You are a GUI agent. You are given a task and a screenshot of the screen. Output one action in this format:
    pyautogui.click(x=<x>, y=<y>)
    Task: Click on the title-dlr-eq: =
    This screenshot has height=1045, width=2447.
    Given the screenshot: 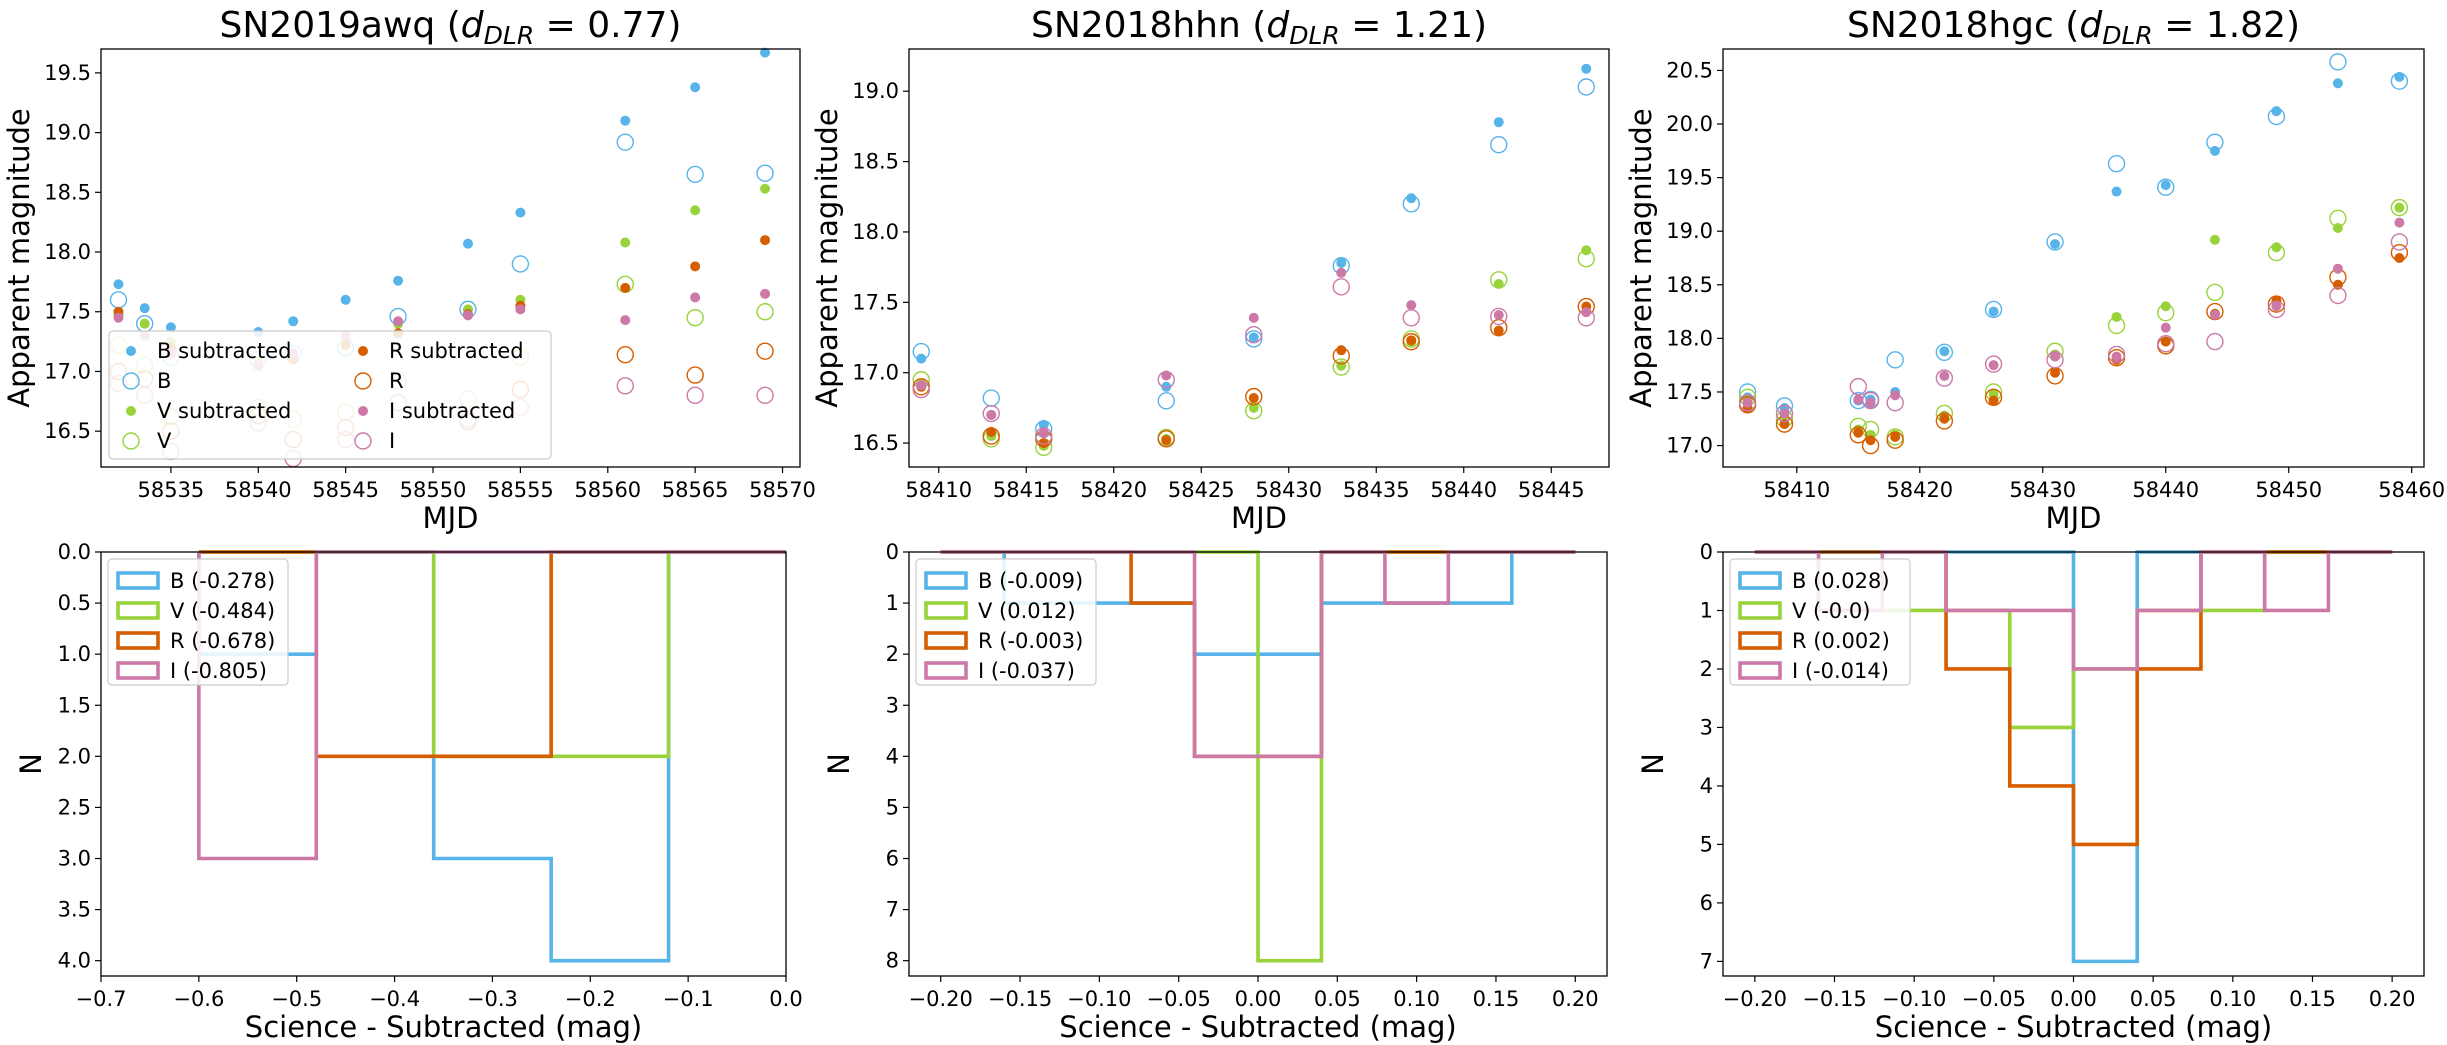 What is the action you would take?
    pyautogui.click(x=560, y=25)
    